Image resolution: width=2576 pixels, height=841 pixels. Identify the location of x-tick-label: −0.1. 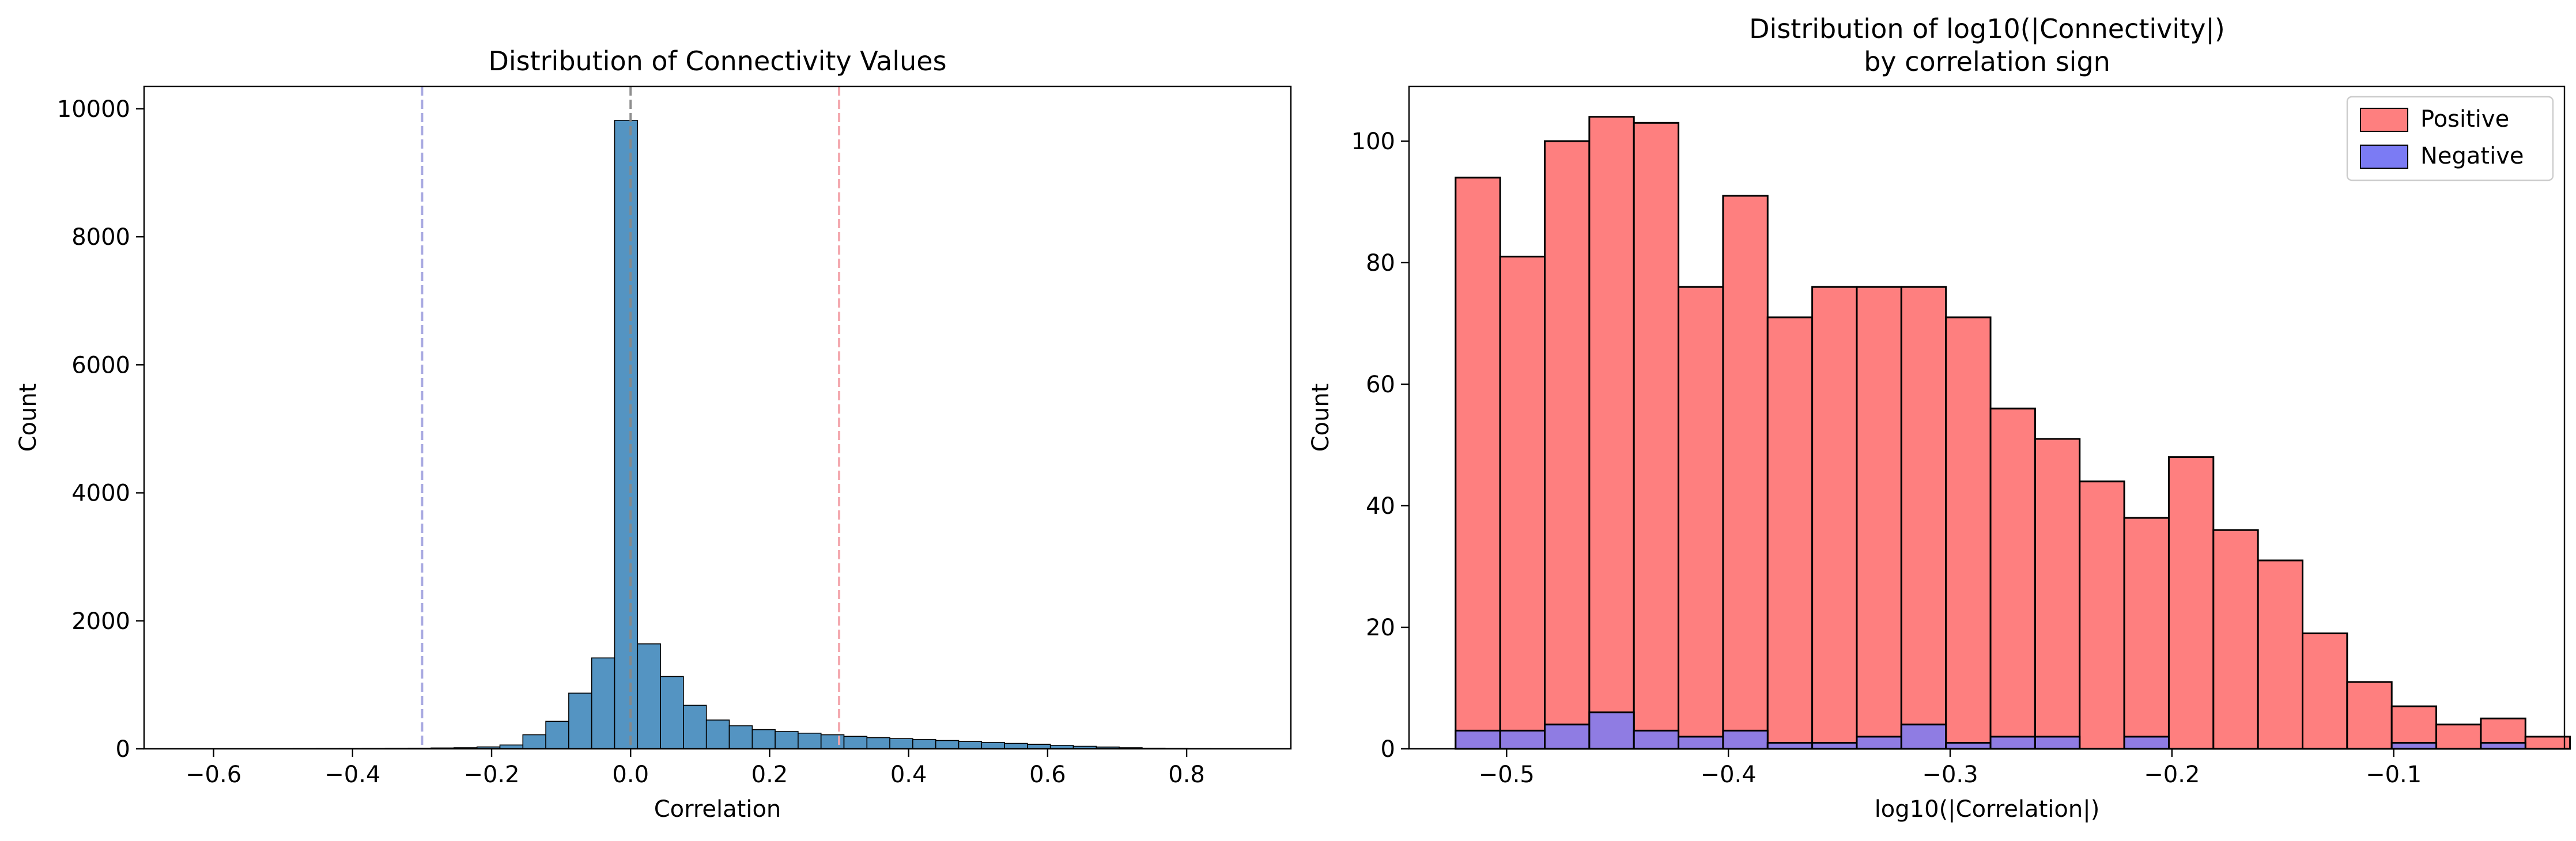
(2394, 775).